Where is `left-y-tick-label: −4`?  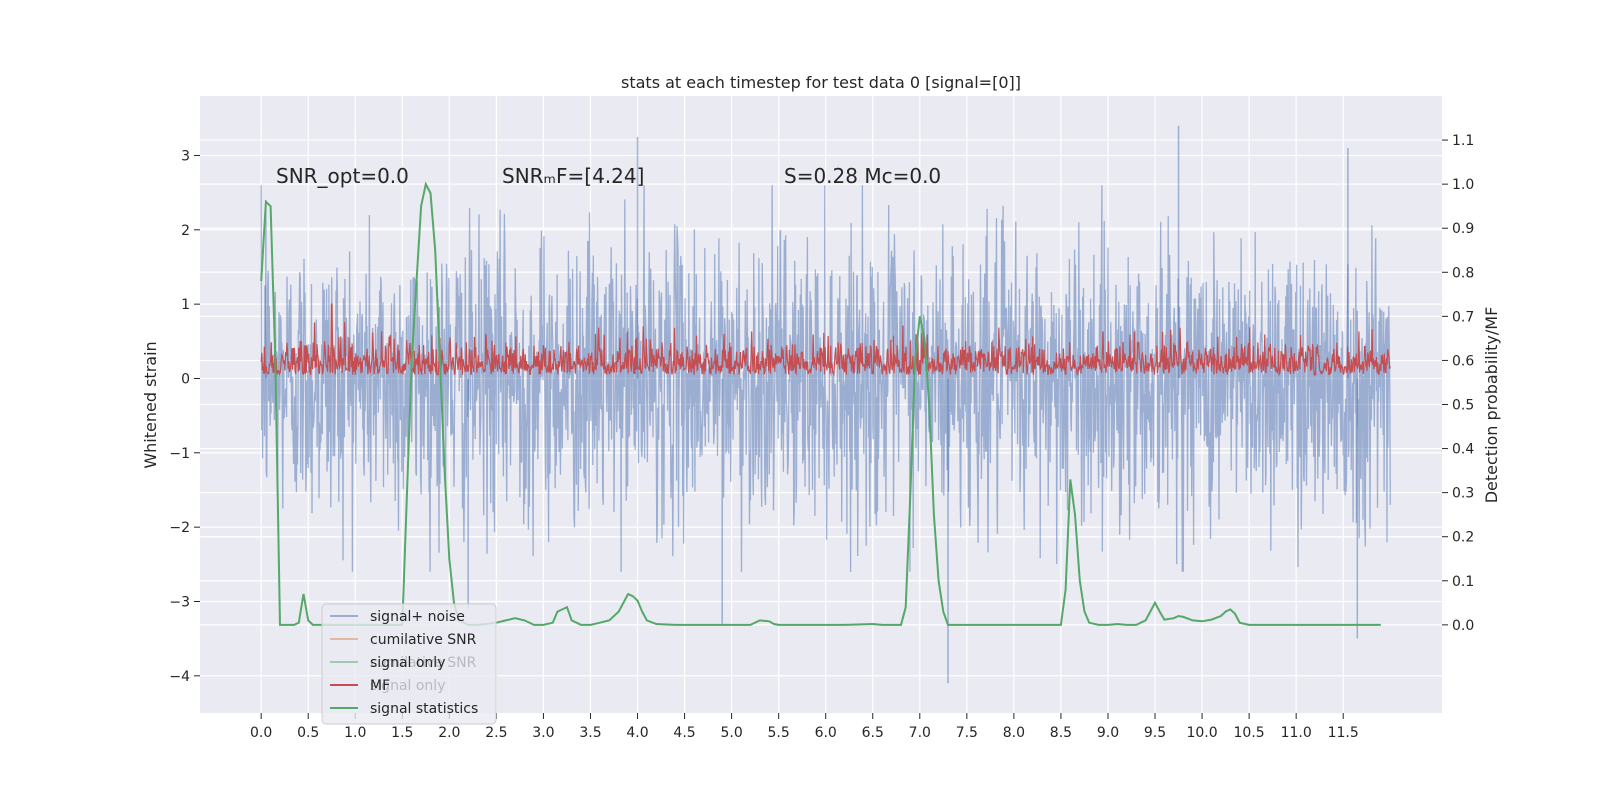 left-y-tick-label: −4 is located at coordinates (179, 677).